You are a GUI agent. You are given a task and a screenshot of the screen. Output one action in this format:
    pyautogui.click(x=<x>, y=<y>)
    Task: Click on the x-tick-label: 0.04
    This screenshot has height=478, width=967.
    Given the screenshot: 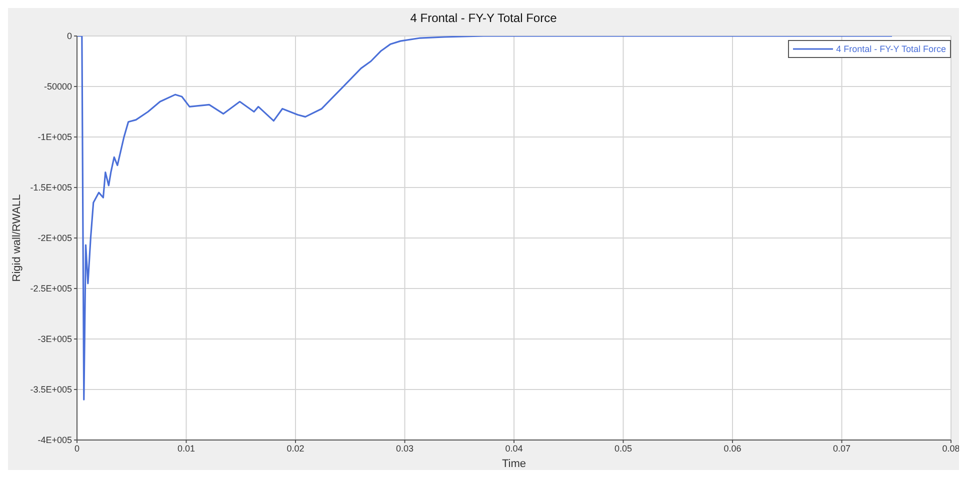 What is the action you would take?
    pyautogui.click(x=514, y=448)
    